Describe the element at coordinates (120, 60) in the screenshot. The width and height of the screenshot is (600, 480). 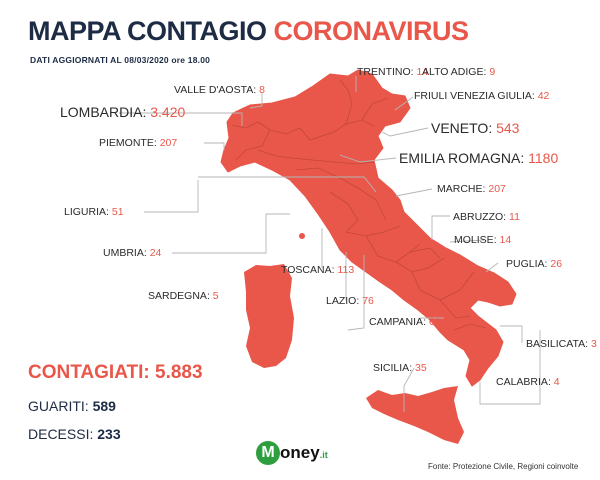
I see `update-timestamp: DATI AGGIORNATI AL 08/03/2020 ore 18.00` at that location.